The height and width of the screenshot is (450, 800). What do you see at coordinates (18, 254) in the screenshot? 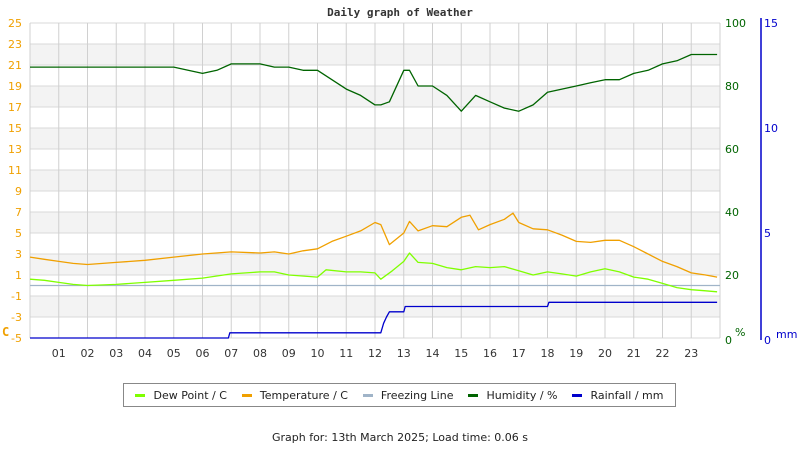
I see `y-tick-label: 3` at bounding box center [18, 254].